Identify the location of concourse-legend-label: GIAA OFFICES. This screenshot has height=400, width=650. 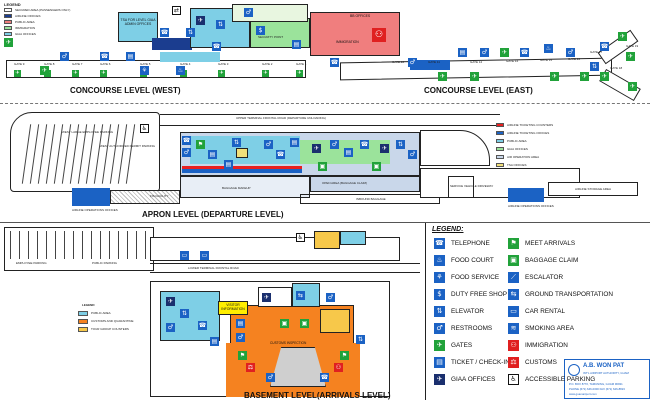
(25, 34).